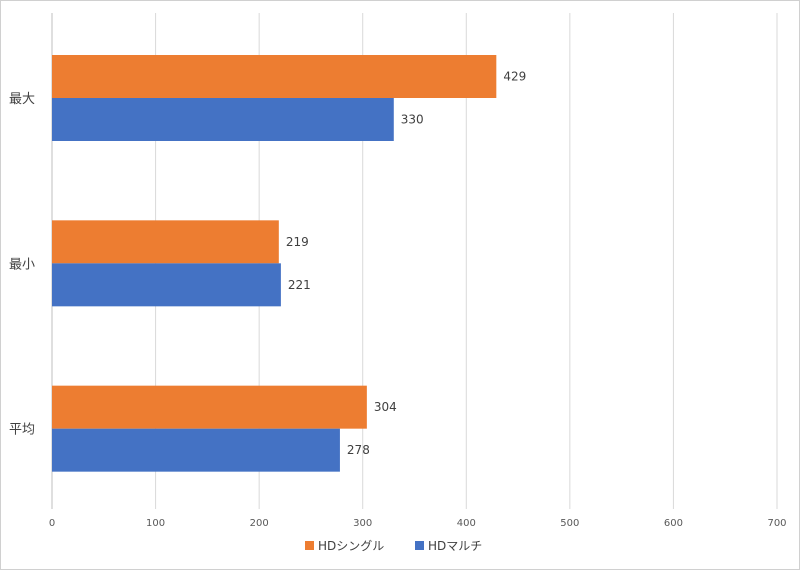 This screenshot has height=570, width=800. I want to click on data-label-hd-multi-2: 278, so click(358, 450).